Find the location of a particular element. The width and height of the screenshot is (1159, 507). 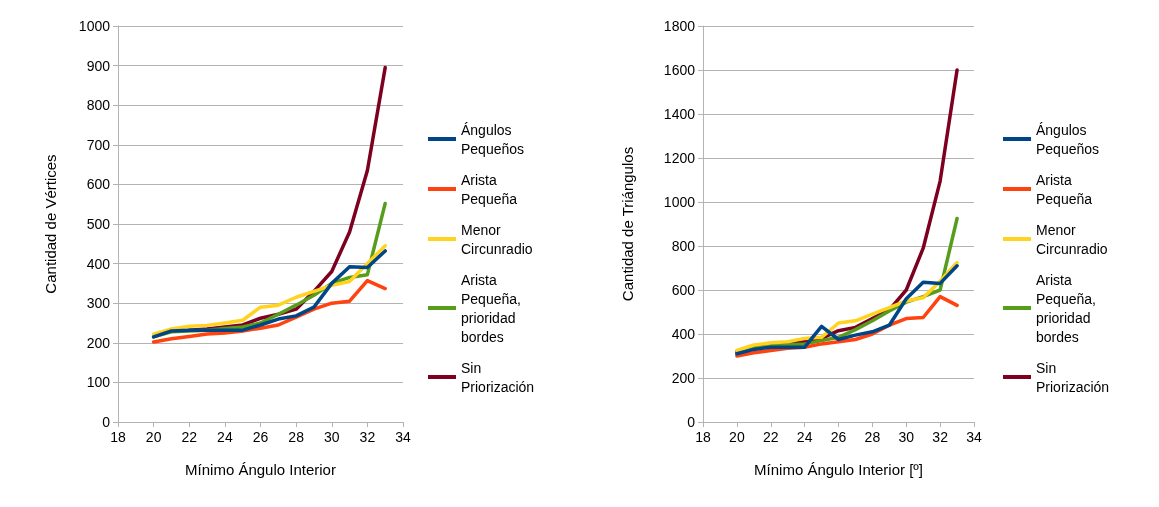

y-axis-title: Cantidad de Vértices is located at coordinates (50, 224).